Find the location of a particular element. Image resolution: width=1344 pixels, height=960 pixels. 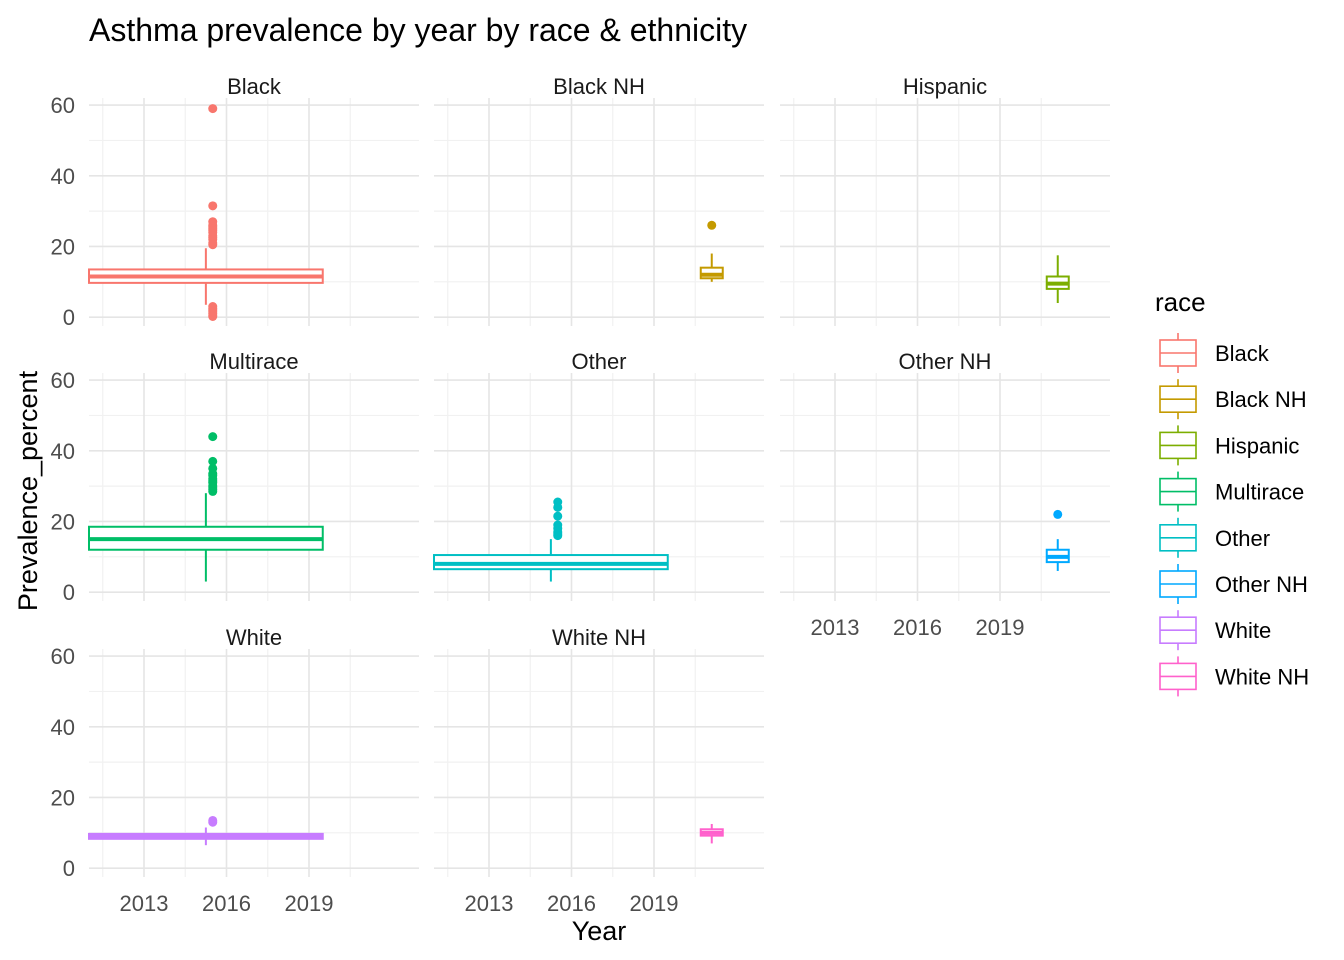

legend-item-hispanic: Hispanic is located at coordinates (1229, 445).